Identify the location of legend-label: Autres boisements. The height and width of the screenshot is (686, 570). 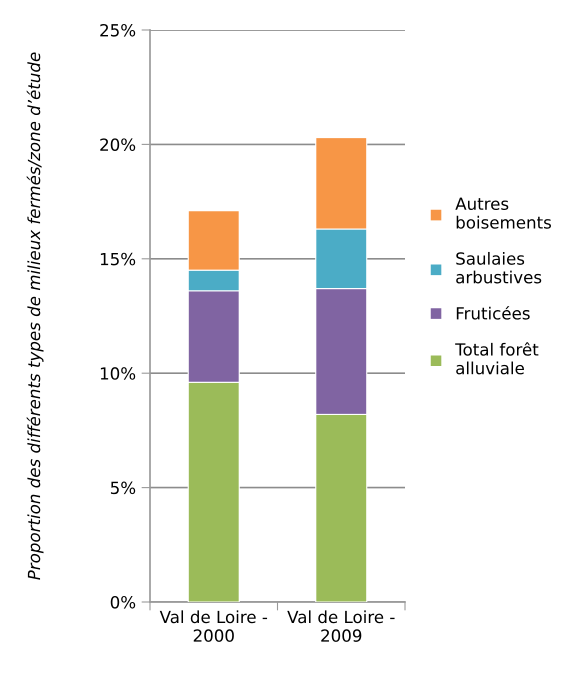
(503, 213).